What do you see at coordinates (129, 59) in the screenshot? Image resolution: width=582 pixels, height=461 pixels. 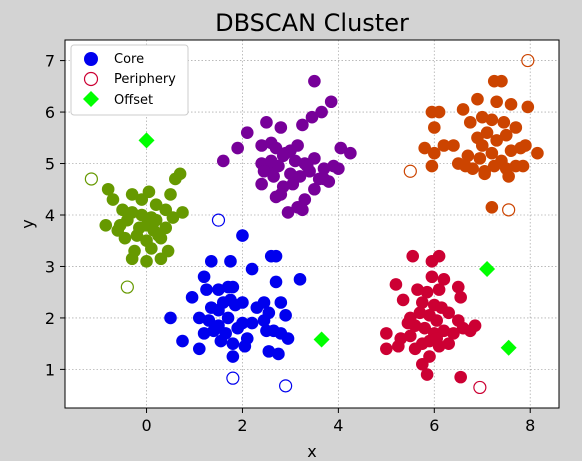 I see `legend-core-label: Core` at bounding box center [129, 59].